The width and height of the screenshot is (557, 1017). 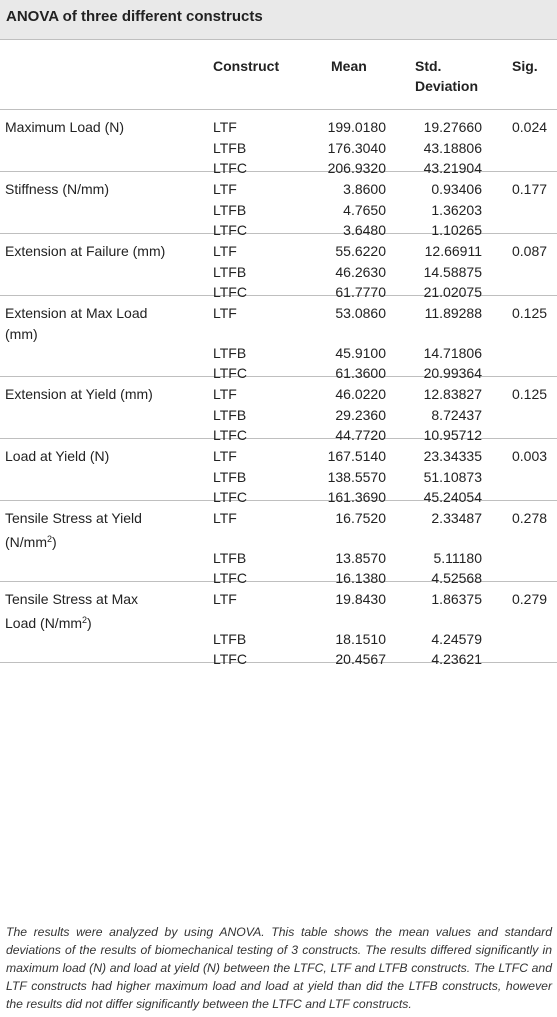 What do you see at coordinates (278, 292) in the screenshot?
I see `table-row: LTFC 61.7770 21.02075` at bounding box center [278, 292].